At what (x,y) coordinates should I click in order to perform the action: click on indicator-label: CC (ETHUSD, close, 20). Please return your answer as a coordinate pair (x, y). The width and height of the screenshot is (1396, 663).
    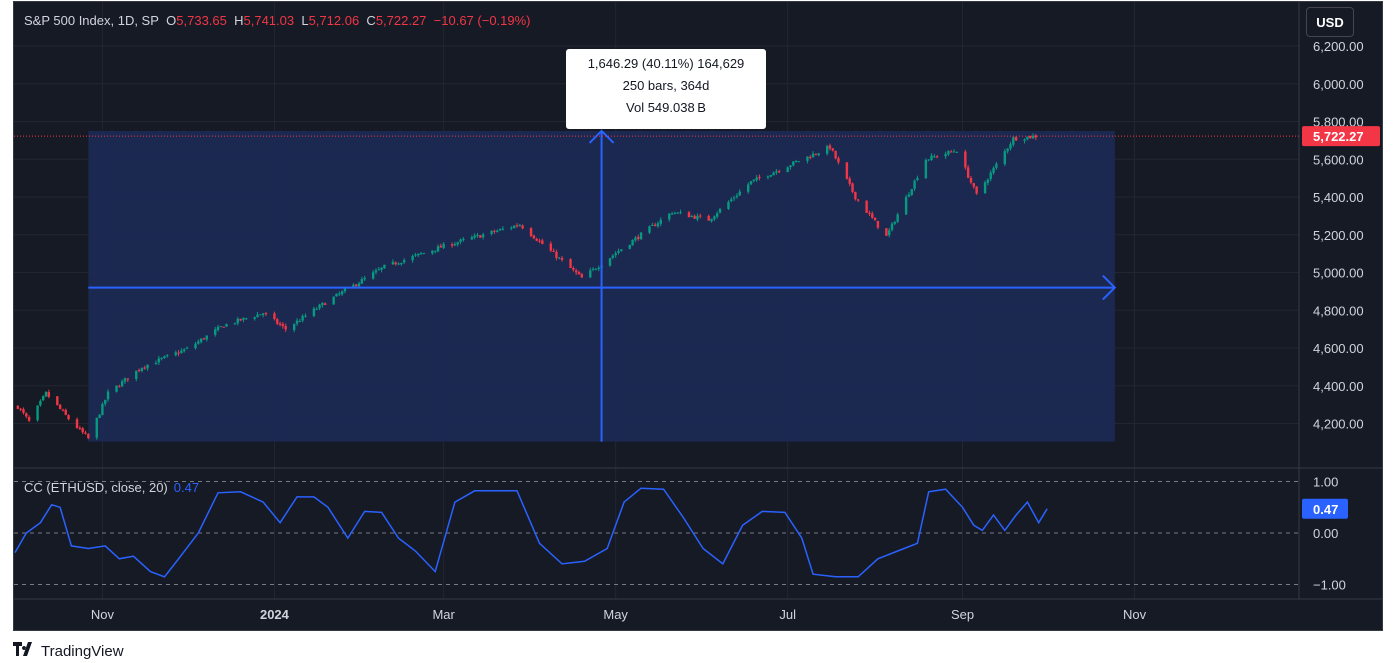
    Looking at the image, I should click on (96, 487).